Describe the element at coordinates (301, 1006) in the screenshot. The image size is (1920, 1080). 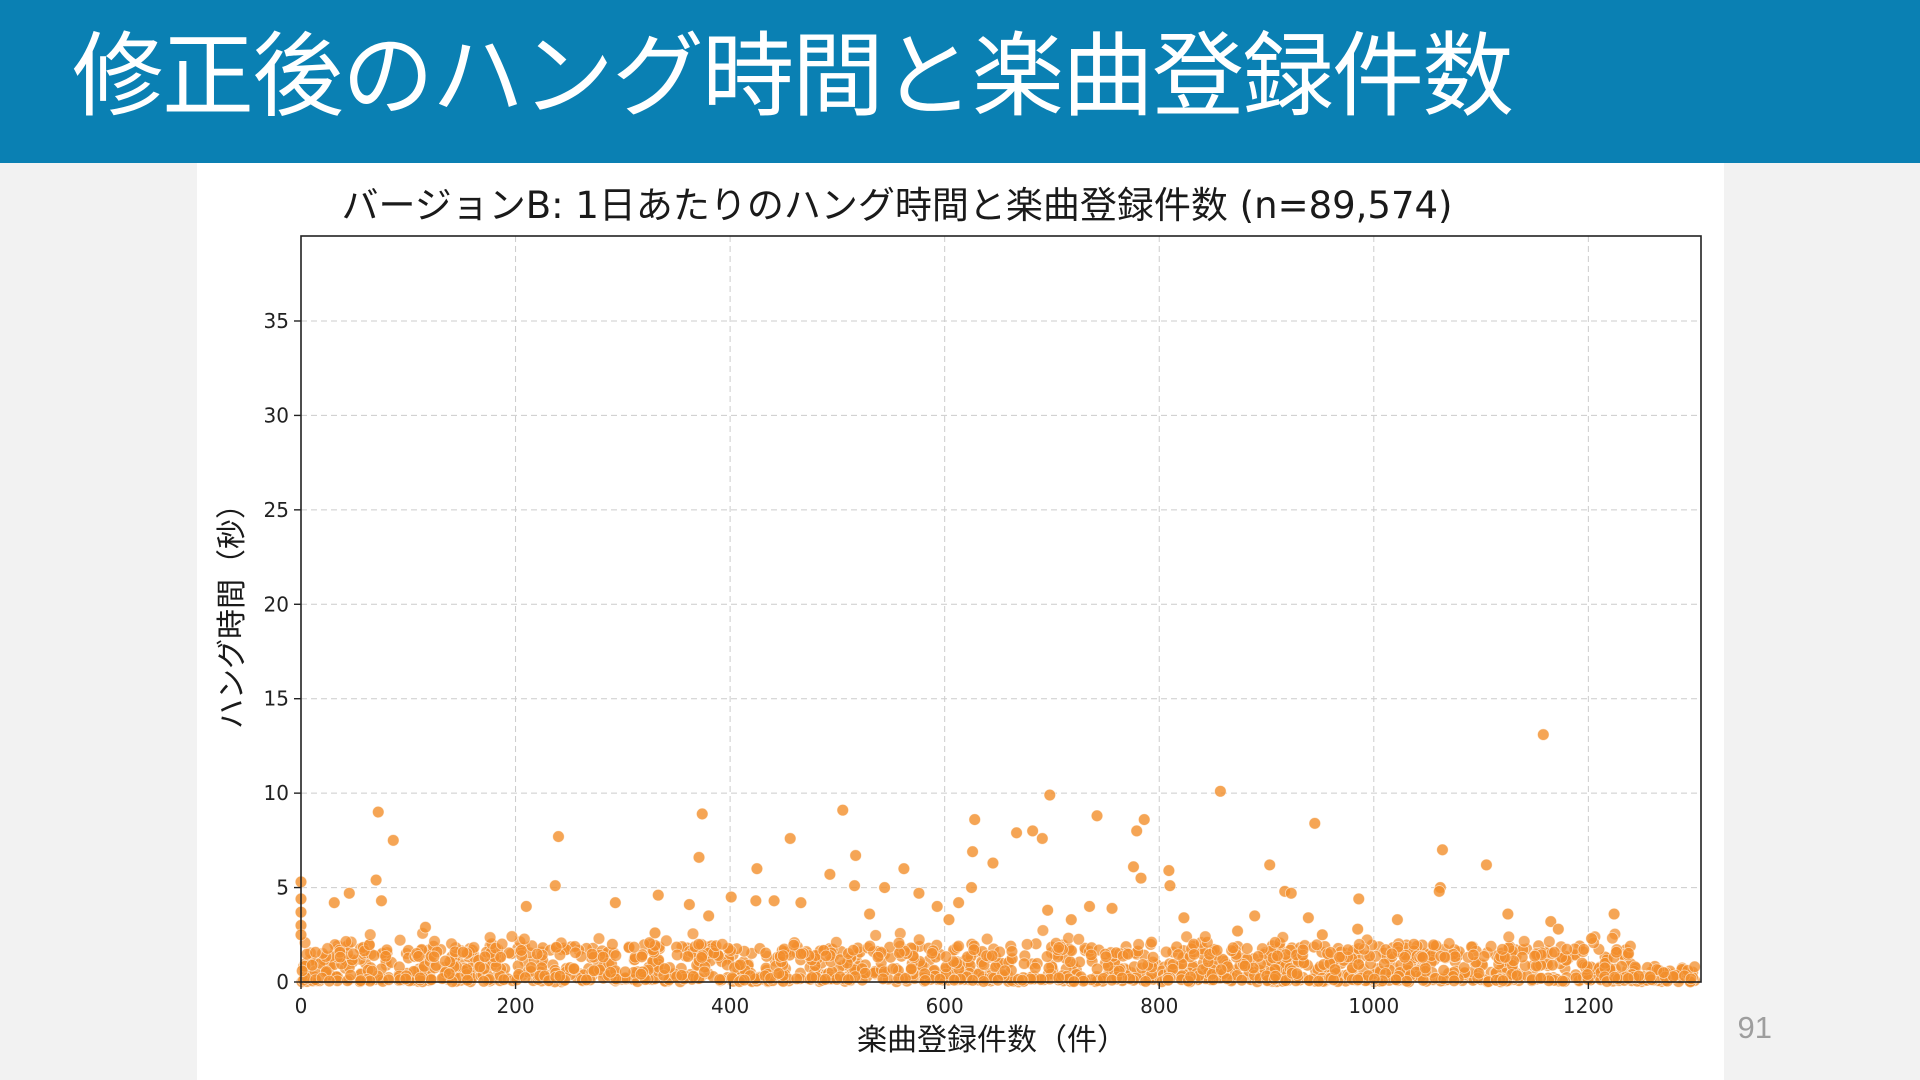
I see `x-tick-label: 0` at that location.